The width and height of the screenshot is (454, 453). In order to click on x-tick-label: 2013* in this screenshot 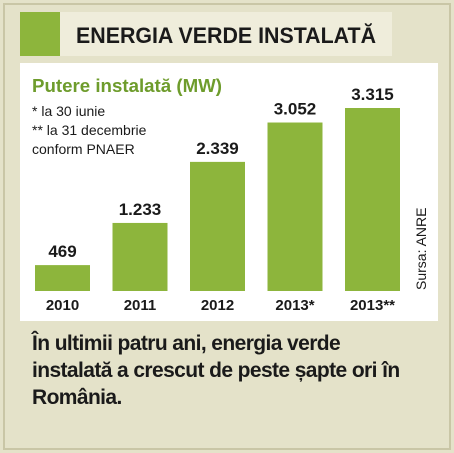, I will do `click(294, 305)`.